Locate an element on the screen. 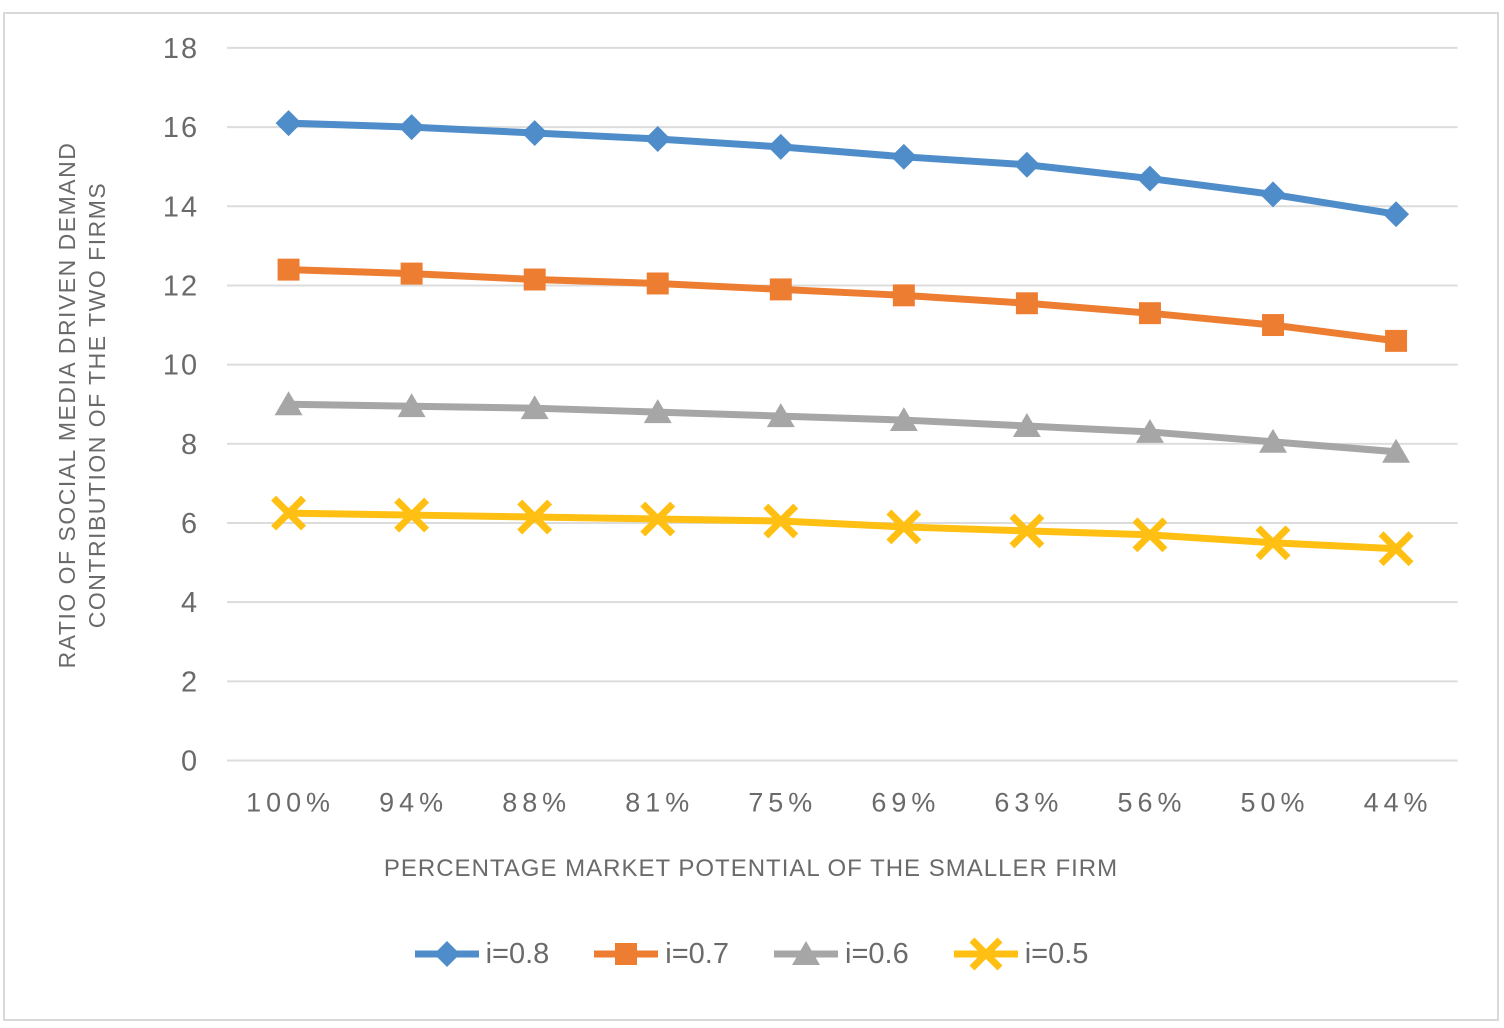 This screenshot has height=1028, width=1504. legend-label: i=0.7 is located at coordinates (697, 953).